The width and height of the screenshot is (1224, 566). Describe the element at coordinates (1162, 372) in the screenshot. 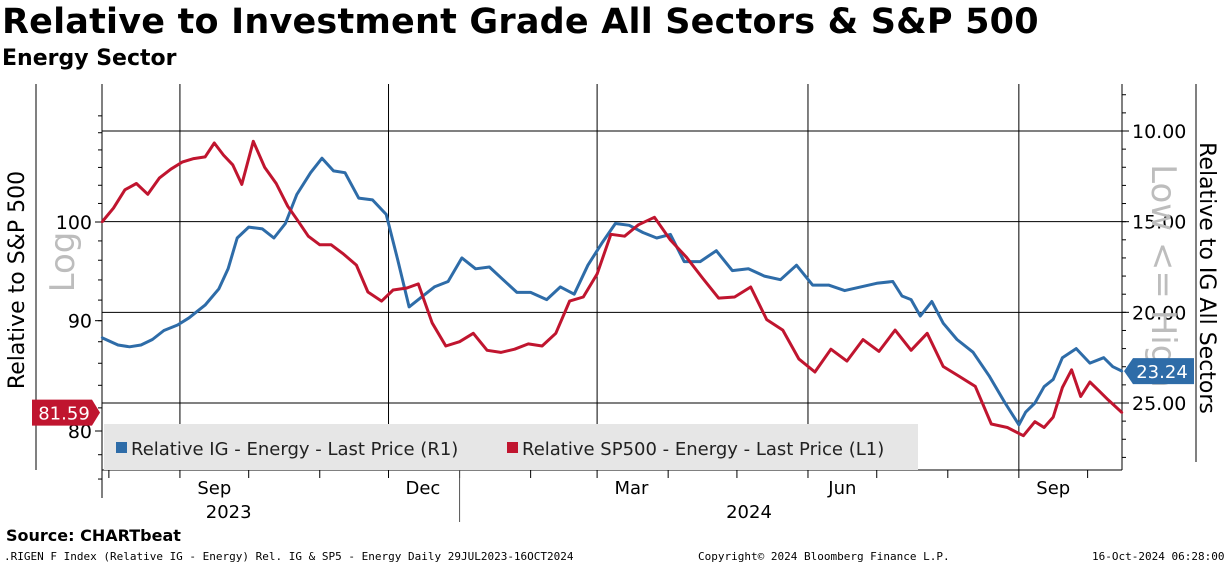

I see `right-last-value-label: 23.24` at that location.